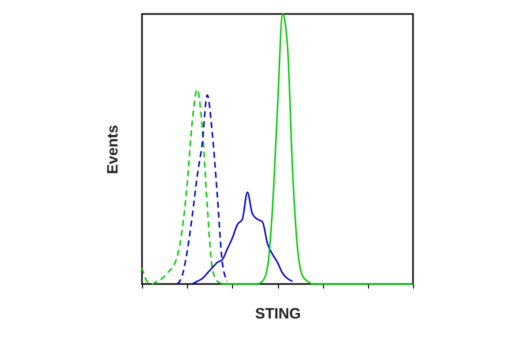 This screenshot has height=350, width=520. I want to click on y-axis-title: Events, so click(113, 149).